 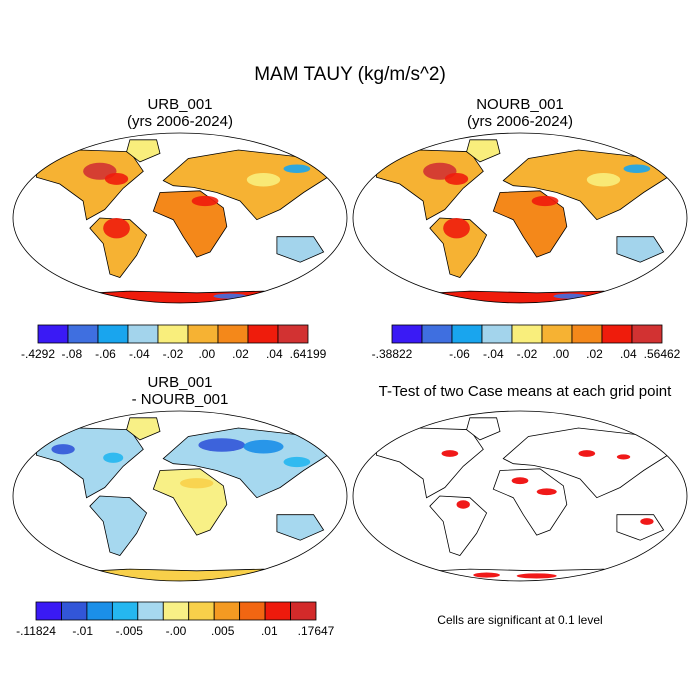 I want to click on panel-title-urb: URB_001 (yrs 2006-2024), so click(x=180, y=113).